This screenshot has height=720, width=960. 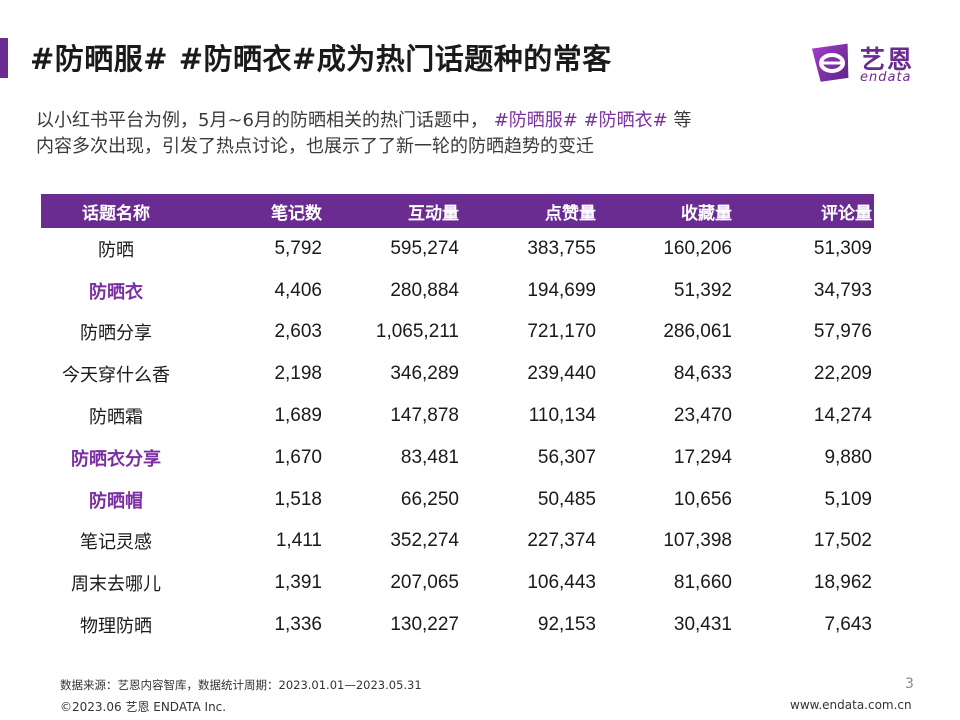 What do you see at coordinates (424, 625) in the screenshot?
I see `interactions-cell: 130,227` at bounding box center [424, 625].